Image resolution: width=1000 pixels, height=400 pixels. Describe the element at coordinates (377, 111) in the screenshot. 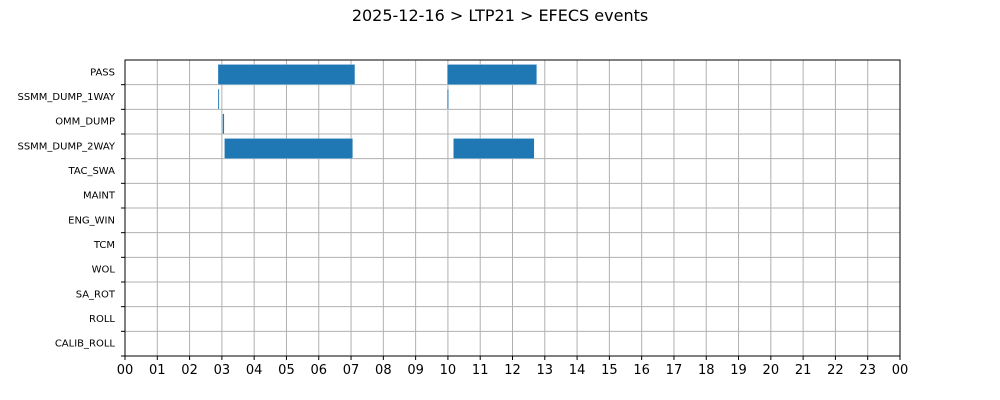

I see `bars-layer` at that location.